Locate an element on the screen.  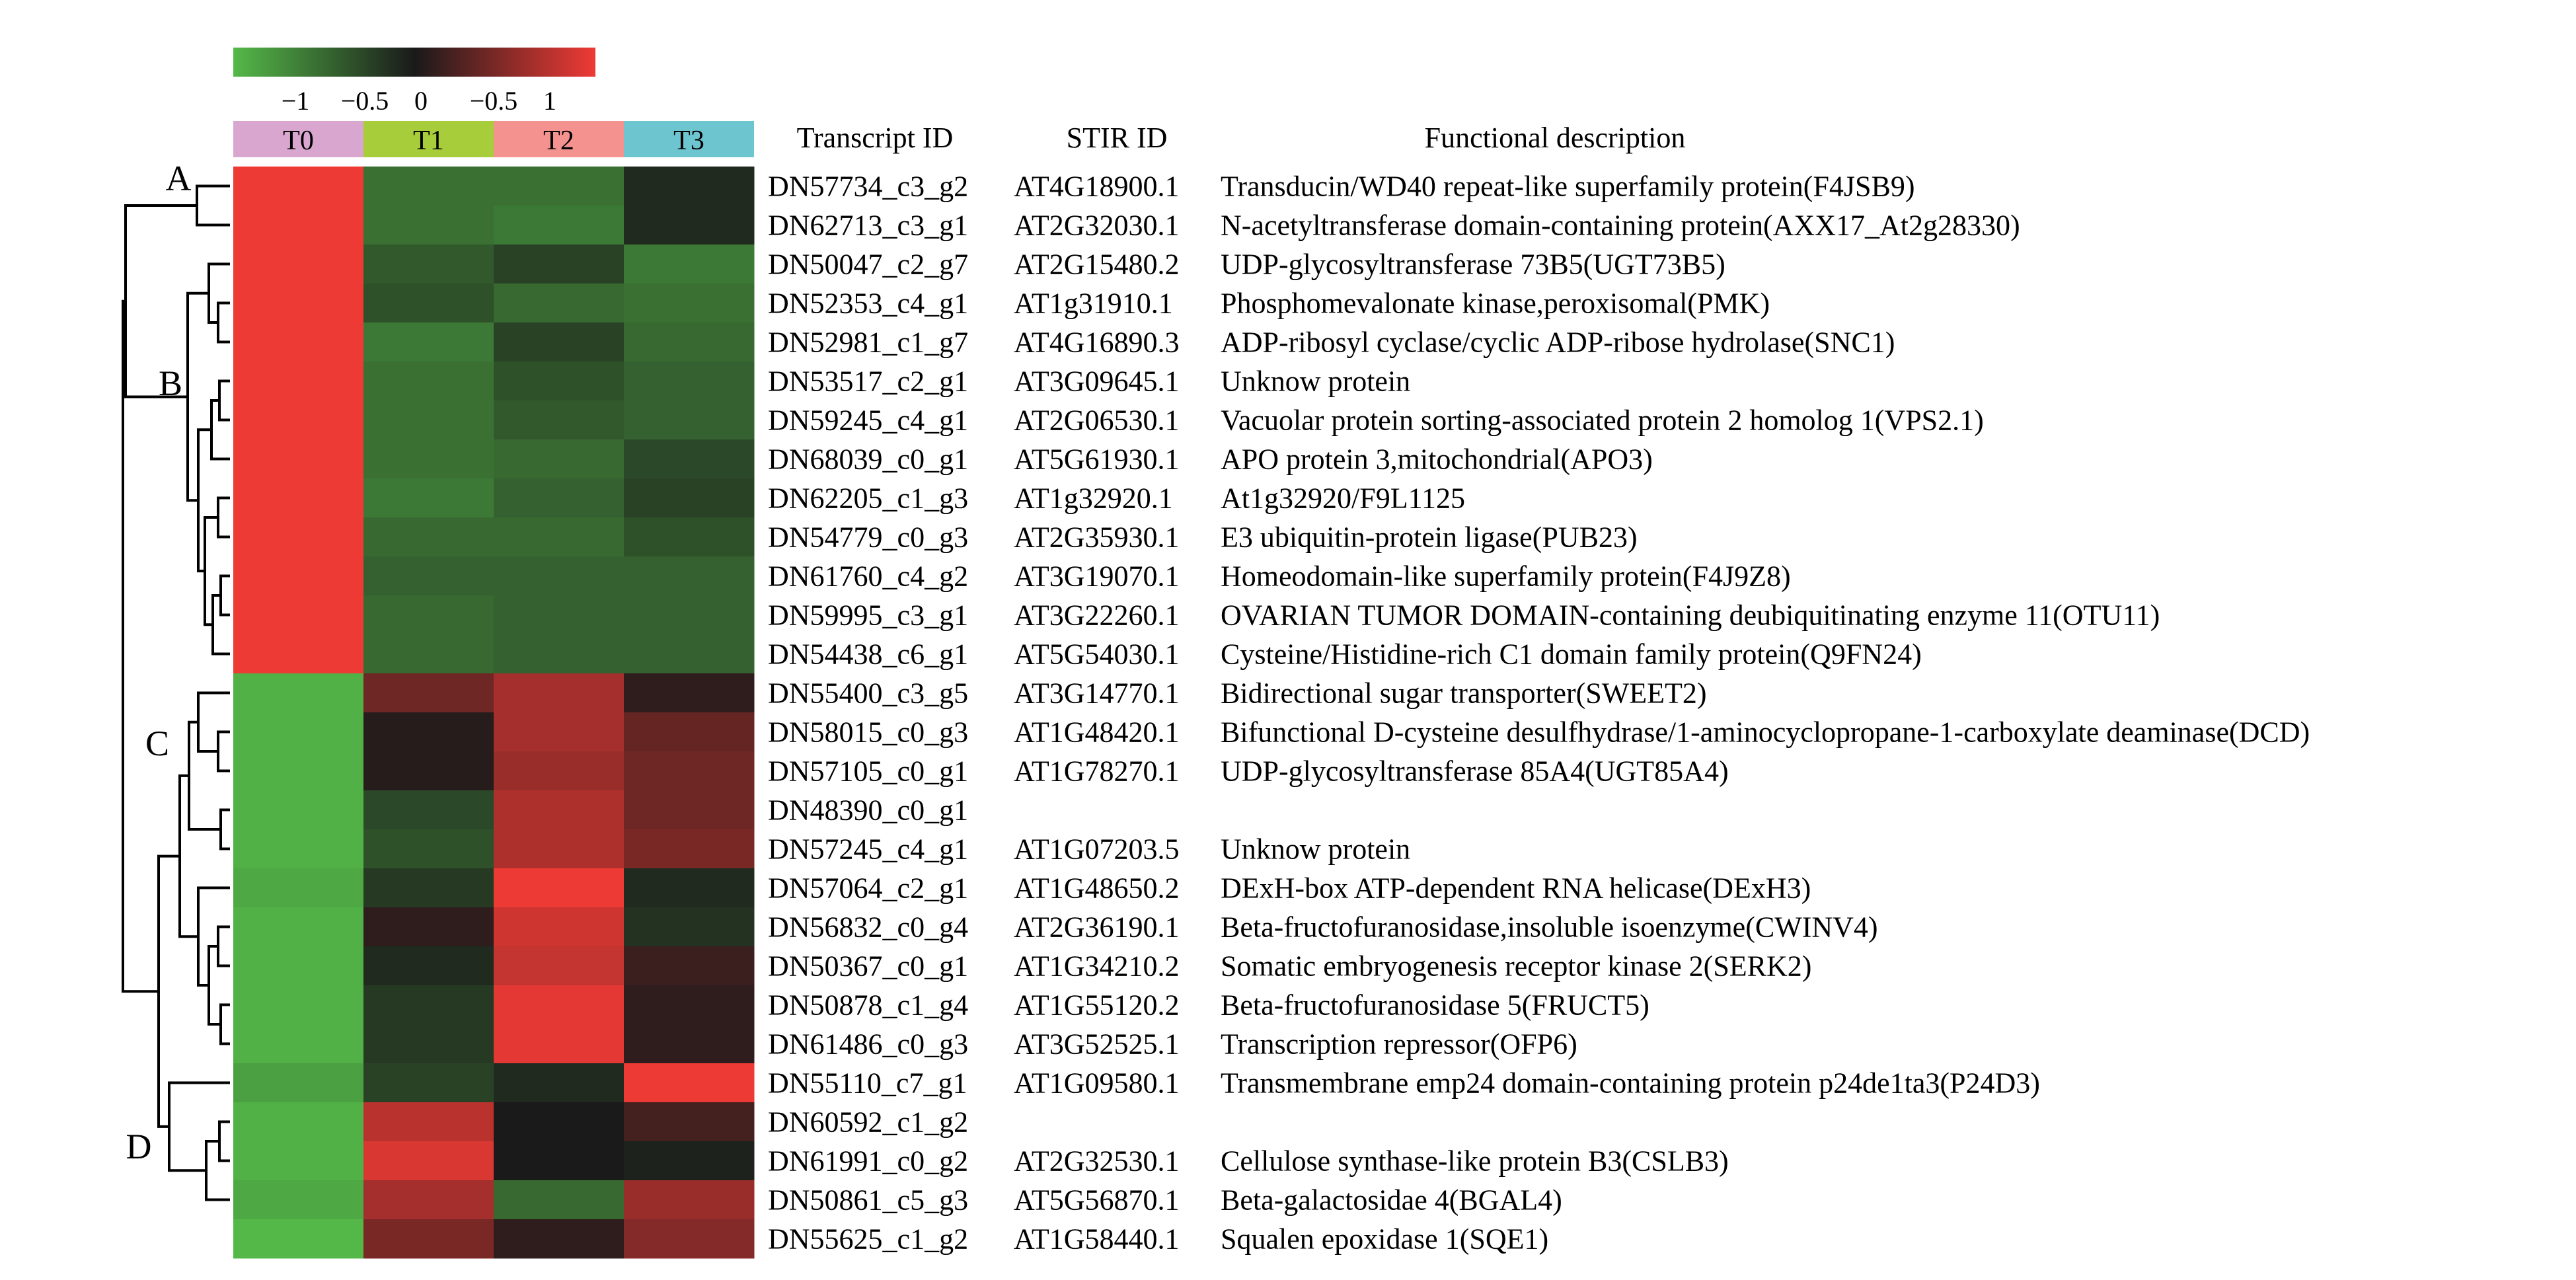
transcript-id: DN57105_c0_g1 is located at coordinates (868, 771).